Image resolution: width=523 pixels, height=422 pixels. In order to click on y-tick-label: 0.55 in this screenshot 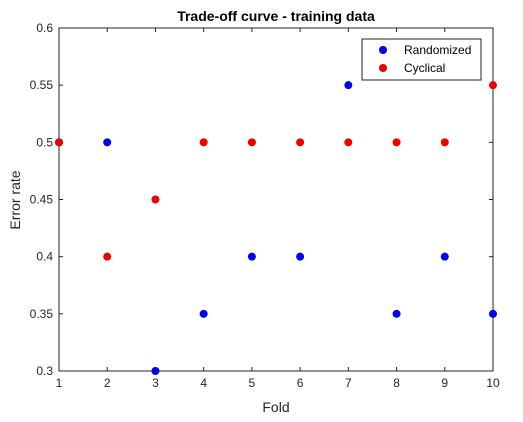, I will do `click(42, 85)`.